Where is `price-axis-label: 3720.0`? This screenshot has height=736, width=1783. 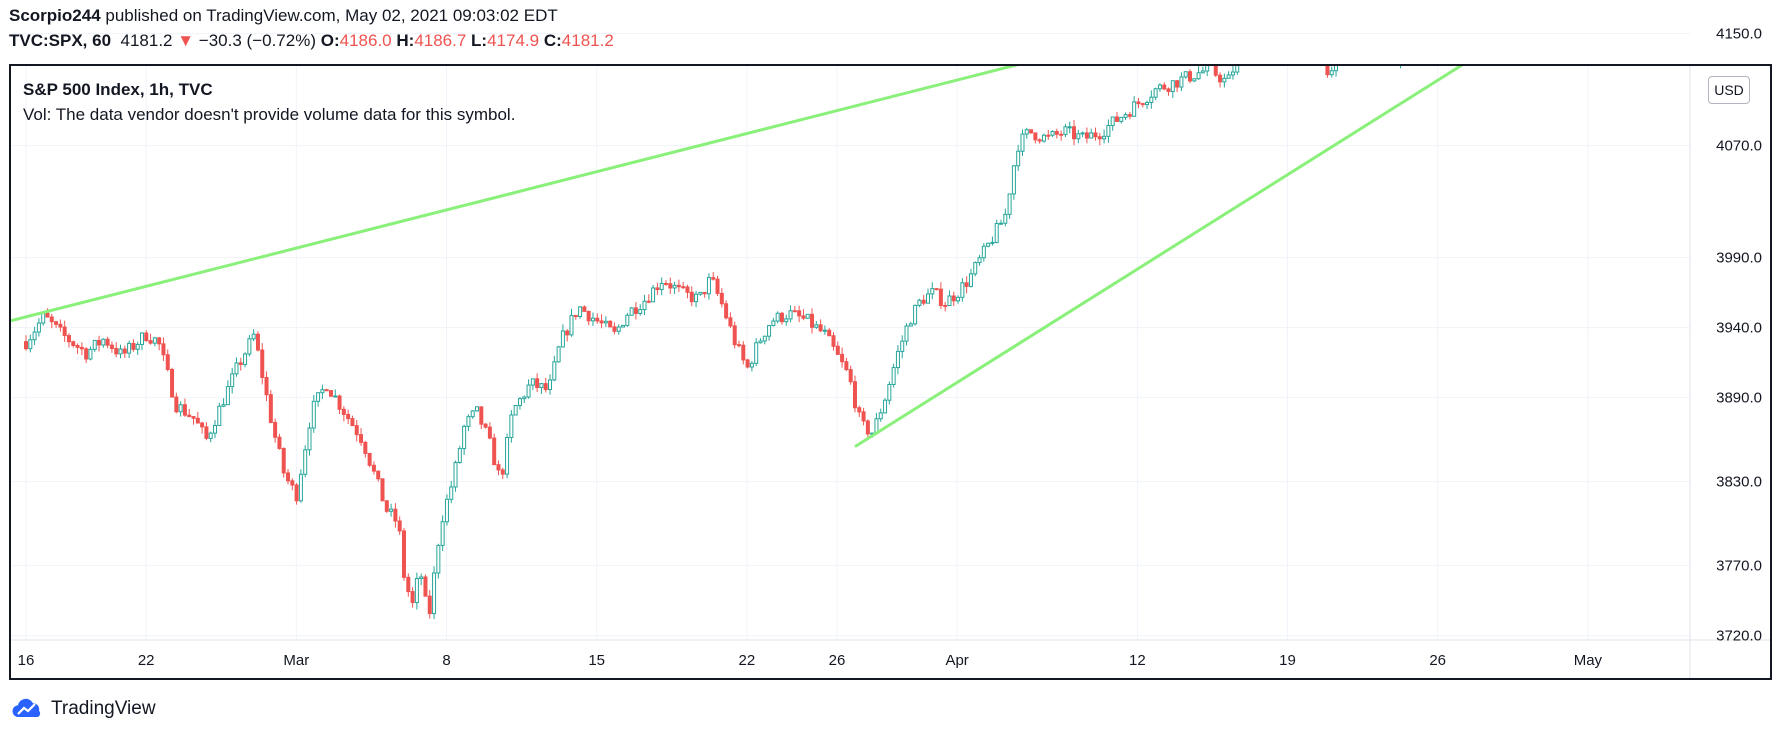
price-axis-label: 3720.0 is located at coordinates (1739, 636).